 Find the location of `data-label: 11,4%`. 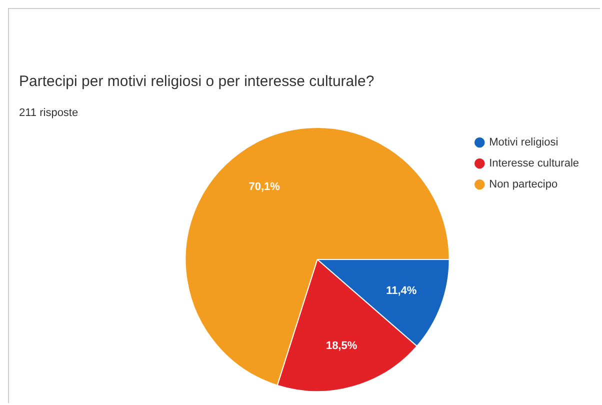

data-label: 11,4% is located at coordinates (401, 290).